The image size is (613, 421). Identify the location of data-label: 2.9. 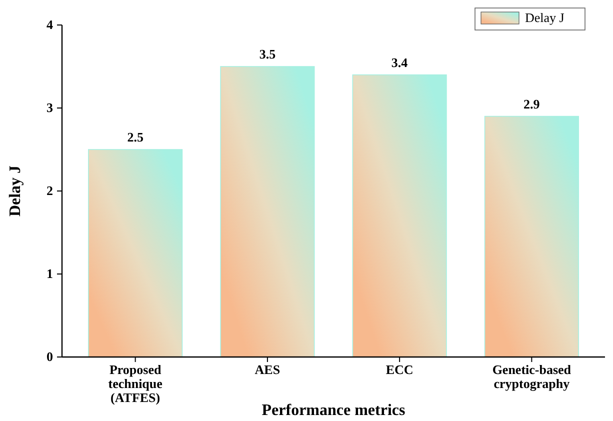
(532, 104).